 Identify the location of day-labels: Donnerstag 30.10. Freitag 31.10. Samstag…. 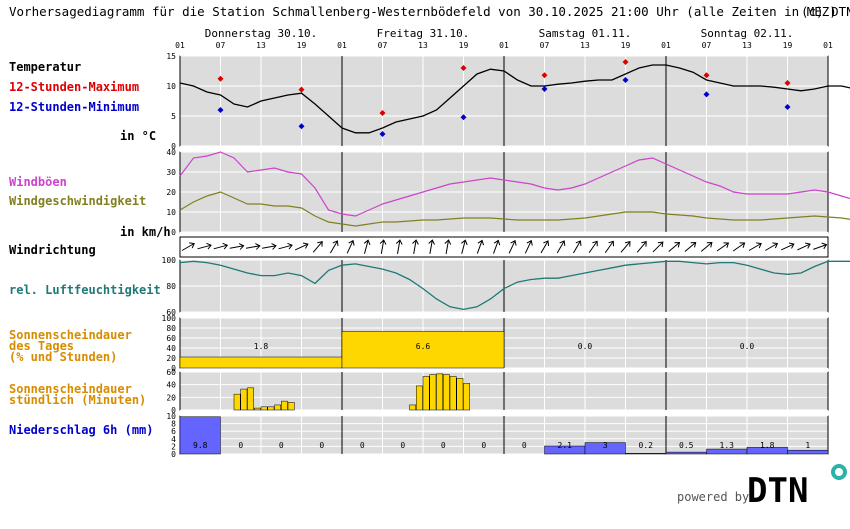
(499, 33).